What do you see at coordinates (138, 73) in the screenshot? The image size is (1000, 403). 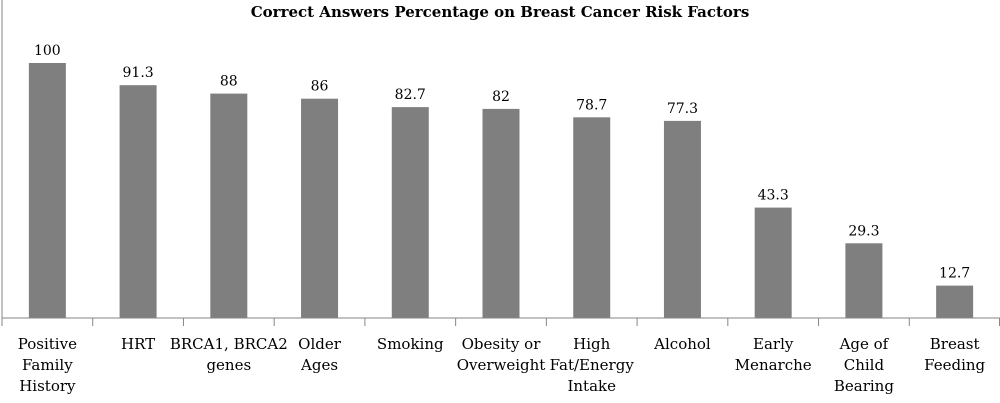 I see `data-label: 91.3` at bounding box center [138, 73].